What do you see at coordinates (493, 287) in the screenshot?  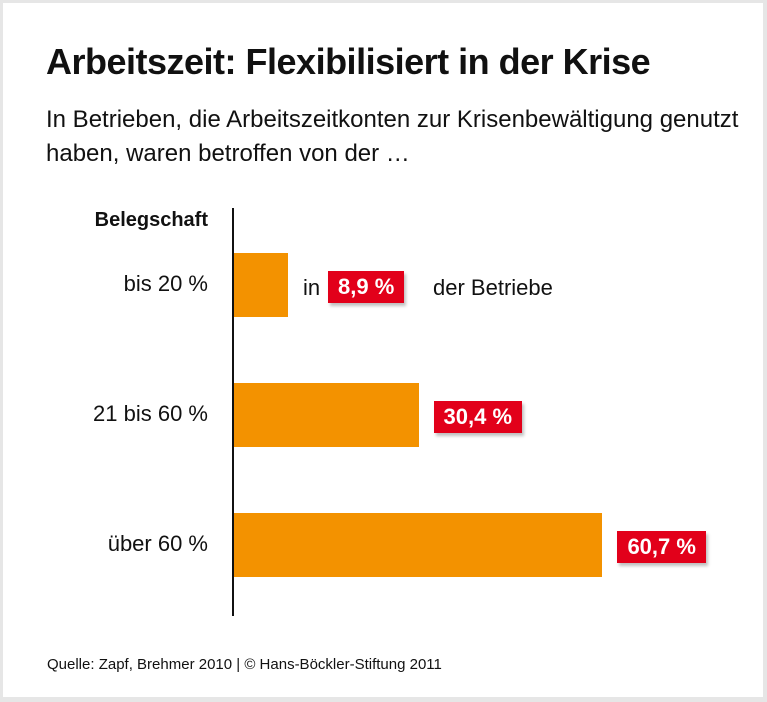 I see `label-suffix: der Betriebe` at bounding box center [493, 287].